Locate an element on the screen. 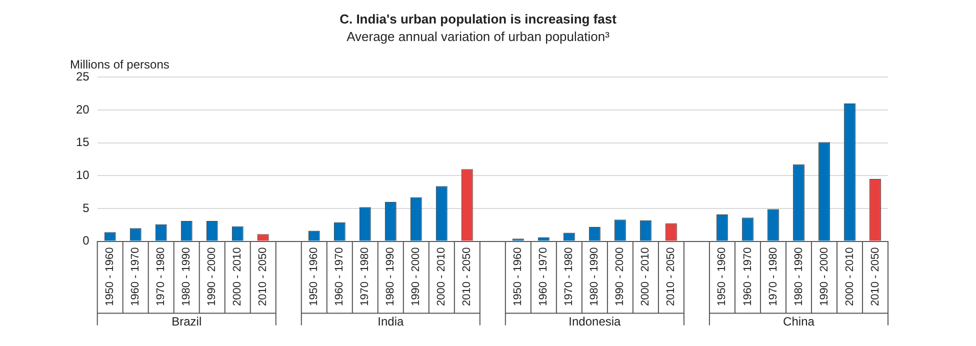 The image size is (976, 346). text: India is located at coordinates (391, 321).